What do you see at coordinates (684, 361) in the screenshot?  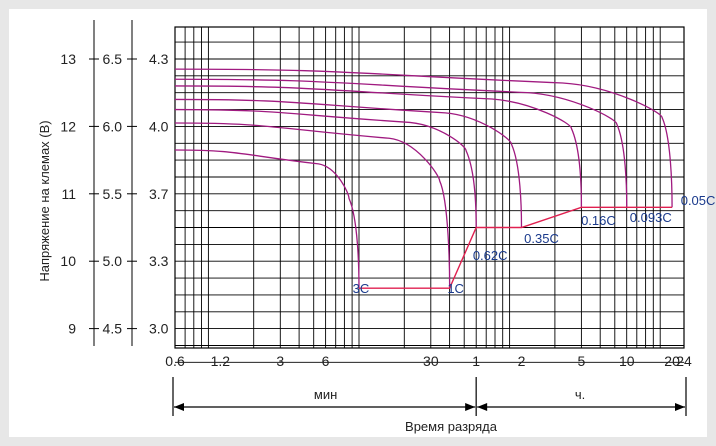 I see `x-tick-label: 24` at bounding box center [684, 361].